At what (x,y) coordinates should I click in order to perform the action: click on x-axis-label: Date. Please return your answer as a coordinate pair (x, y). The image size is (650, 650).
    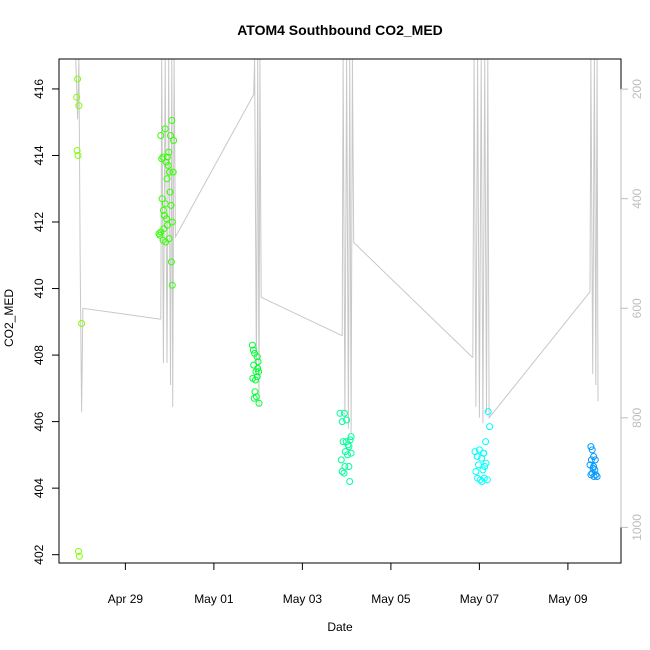
    Looking at the image, I should click on (340, 627).